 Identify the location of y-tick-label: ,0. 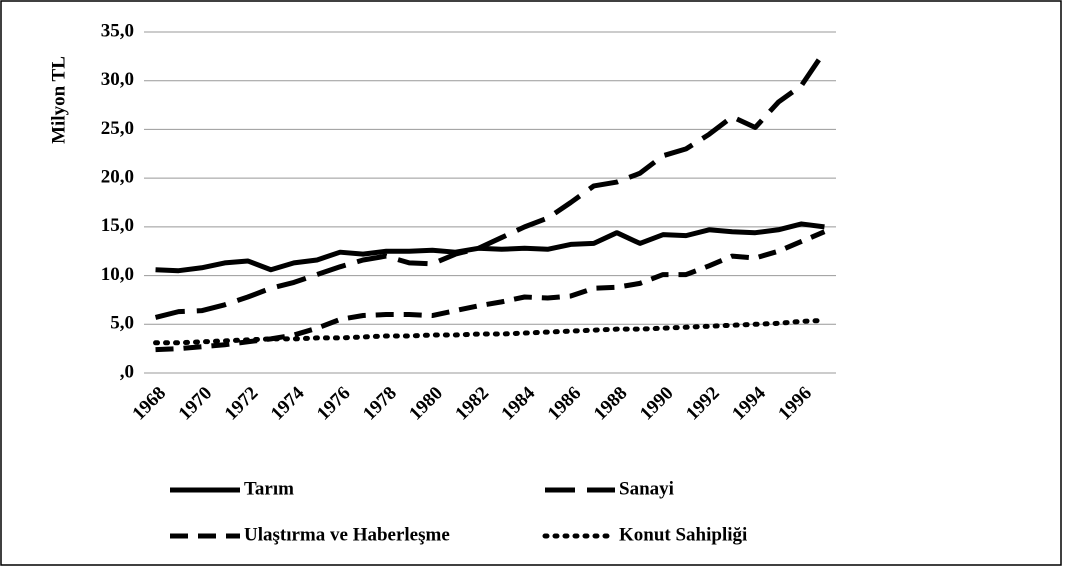
(127, 371).